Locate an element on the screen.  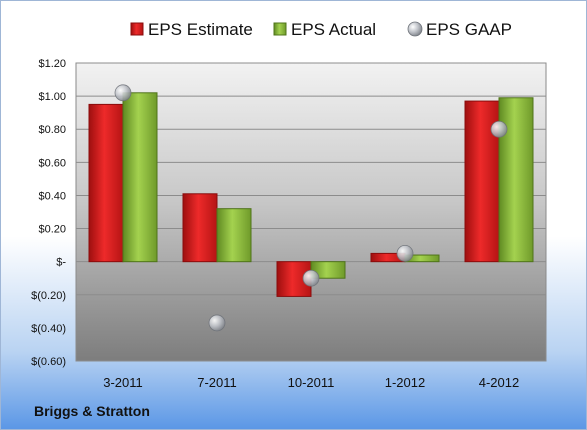
y-tick-label: $1.00 is located at coordinates (52, 97).